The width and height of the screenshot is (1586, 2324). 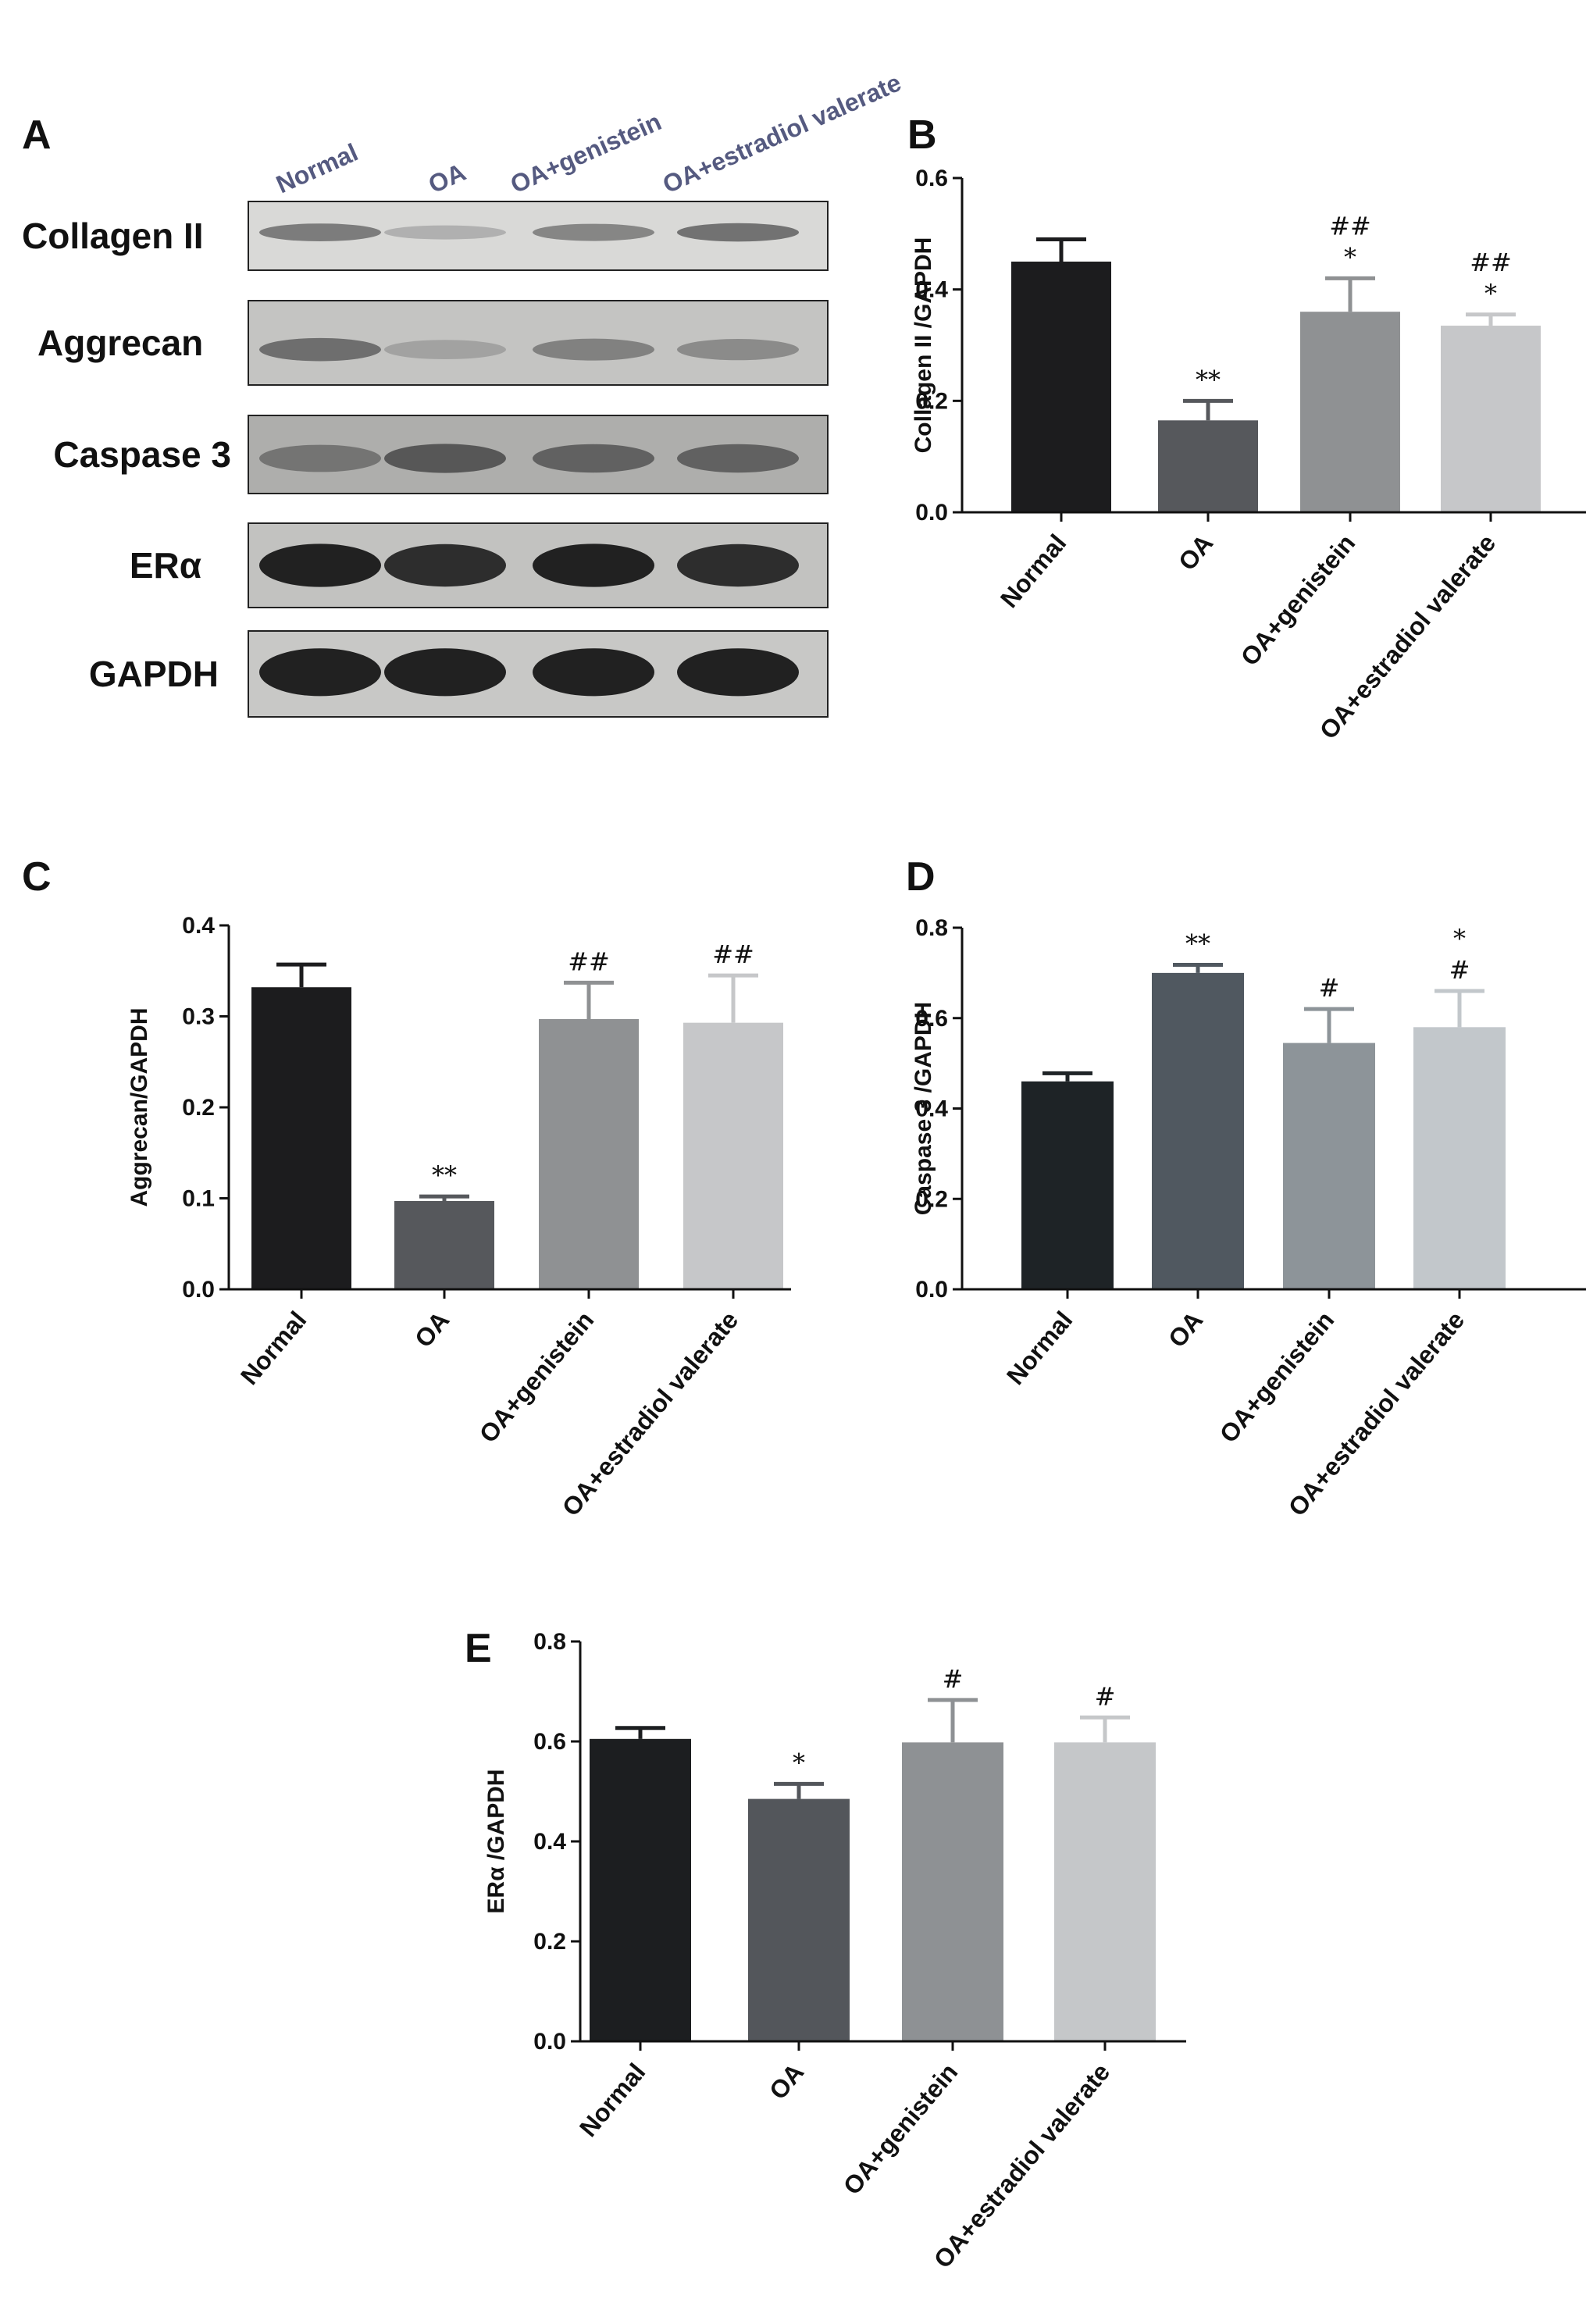 What do you see at coordinates (923, 345) in the screenshot?
I see `y-axis-label: Collagen II /GAPDH` at bounding box center [923, 345].